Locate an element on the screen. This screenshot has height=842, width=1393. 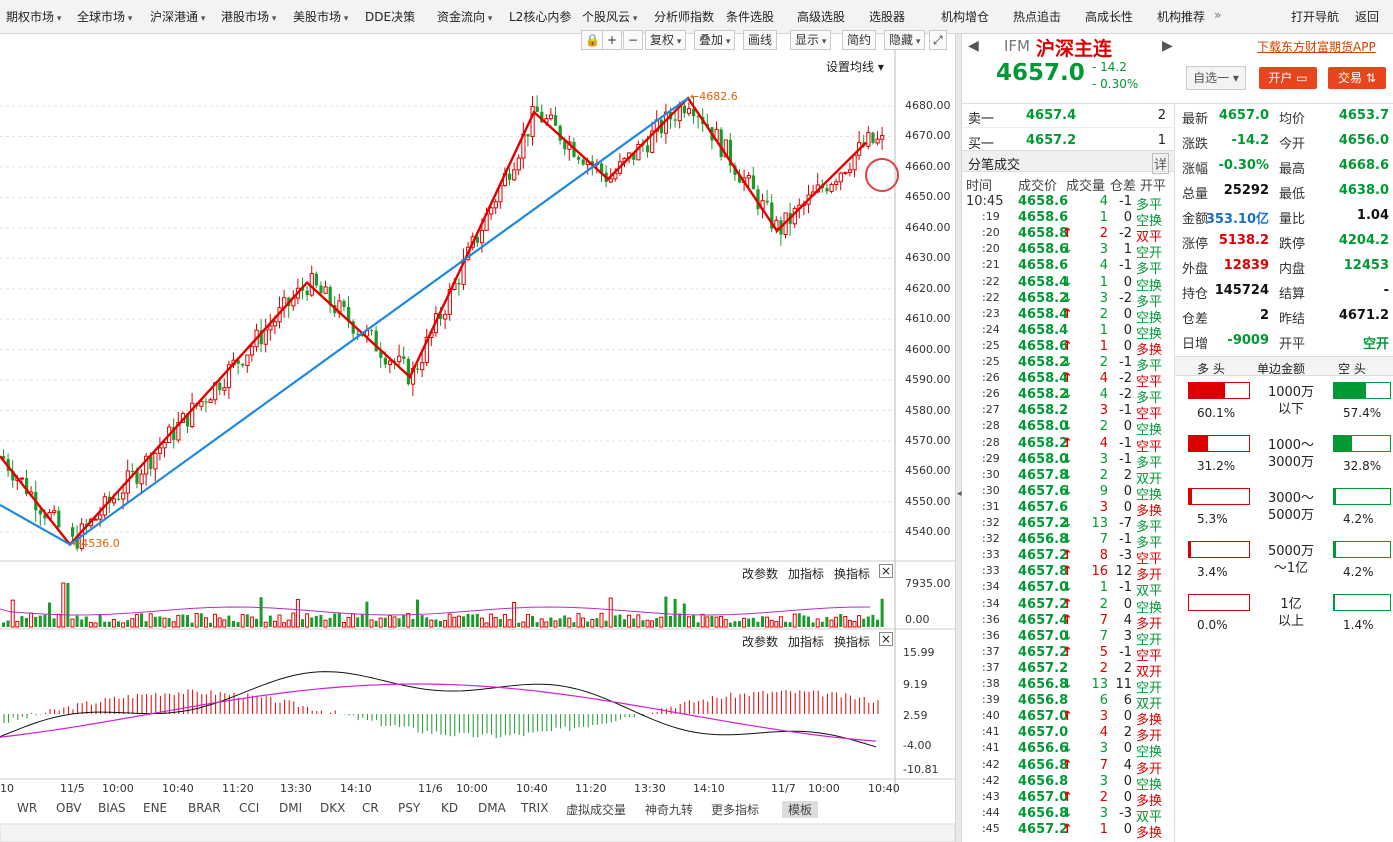
watchlist-dropdown: 自选一 ▾ is located at coordinates (1216, 78).